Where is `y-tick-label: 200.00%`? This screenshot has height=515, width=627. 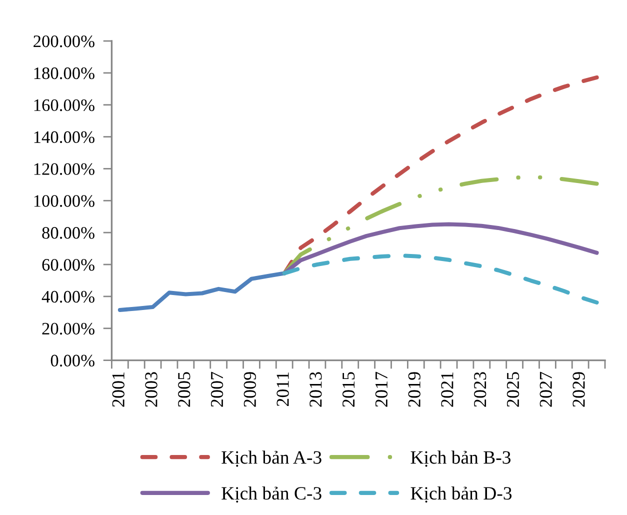 y-tick-label: 200.00% is located at coordinates (64, 41).